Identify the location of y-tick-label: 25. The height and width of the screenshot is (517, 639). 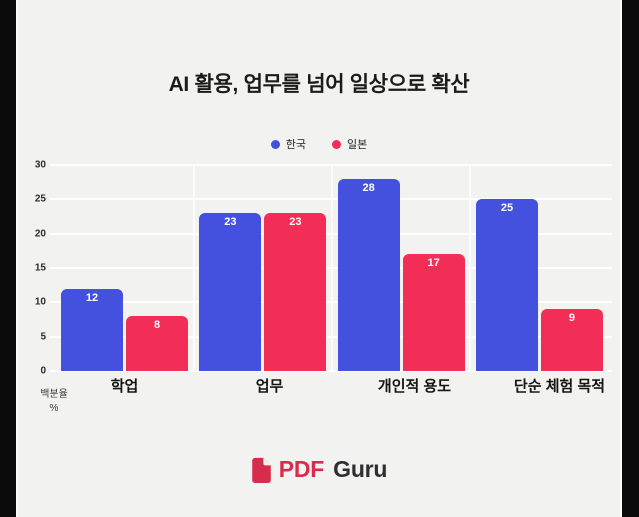
(40, 199).